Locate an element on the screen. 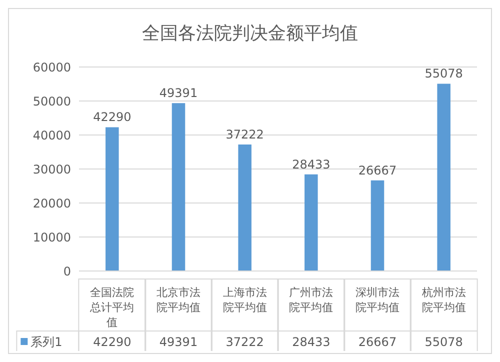 The image size is (500, 362). x-tick-label: 杭州市法院平均值 is located at coordinates (443, 300).